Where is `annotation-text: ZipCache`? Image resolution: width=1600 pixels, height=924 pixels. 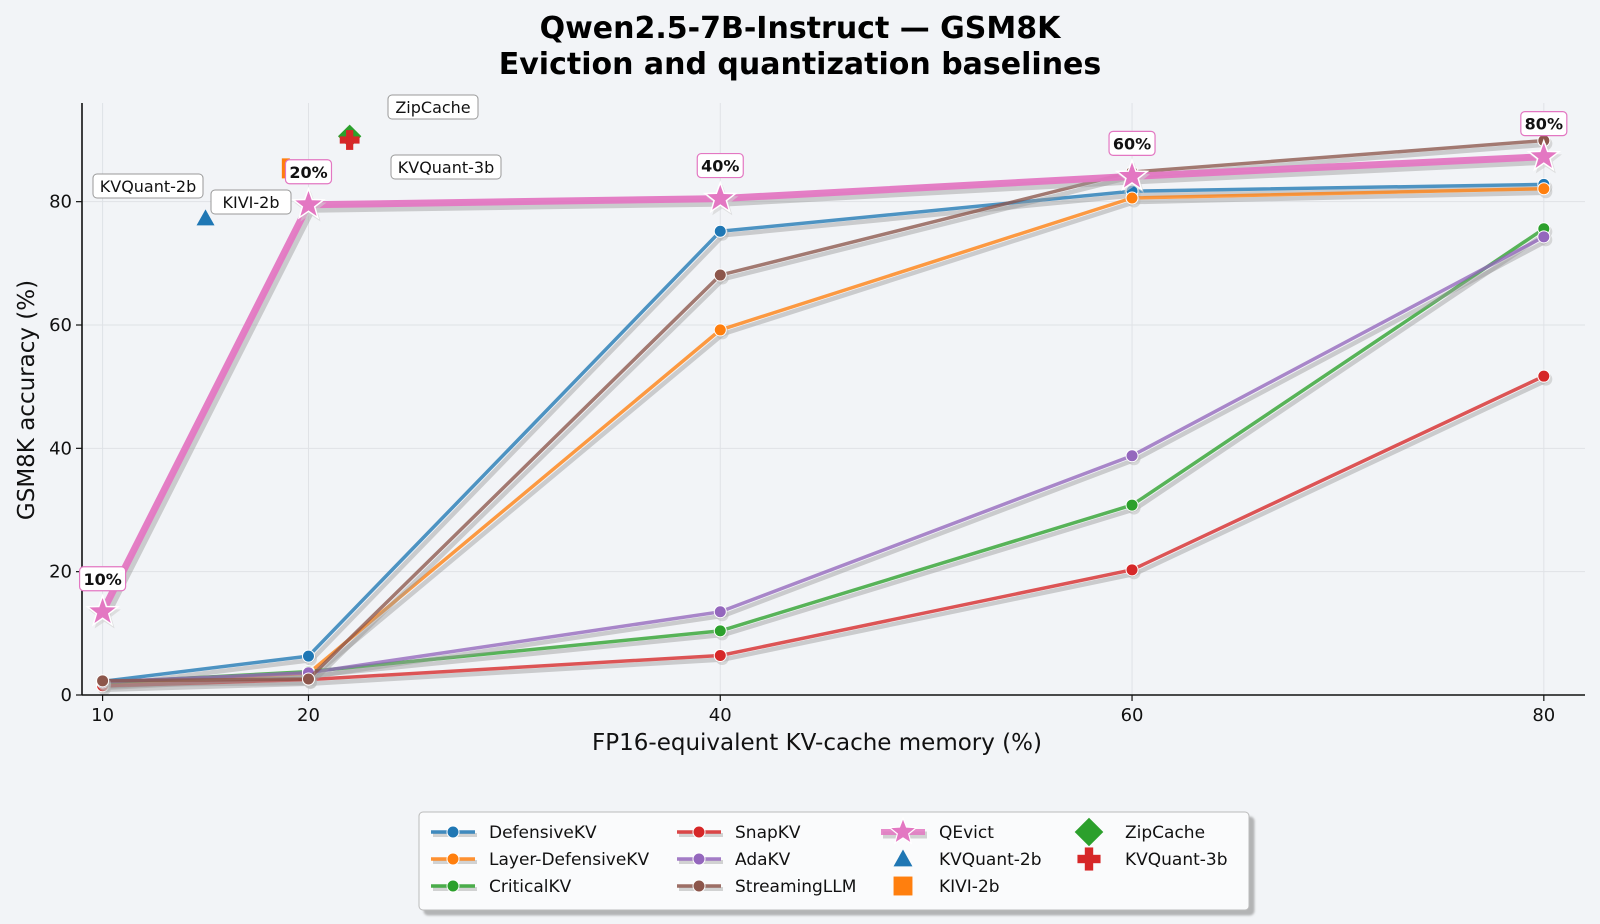
annotation-text: ZipCache is located at coordinates (432, 107).